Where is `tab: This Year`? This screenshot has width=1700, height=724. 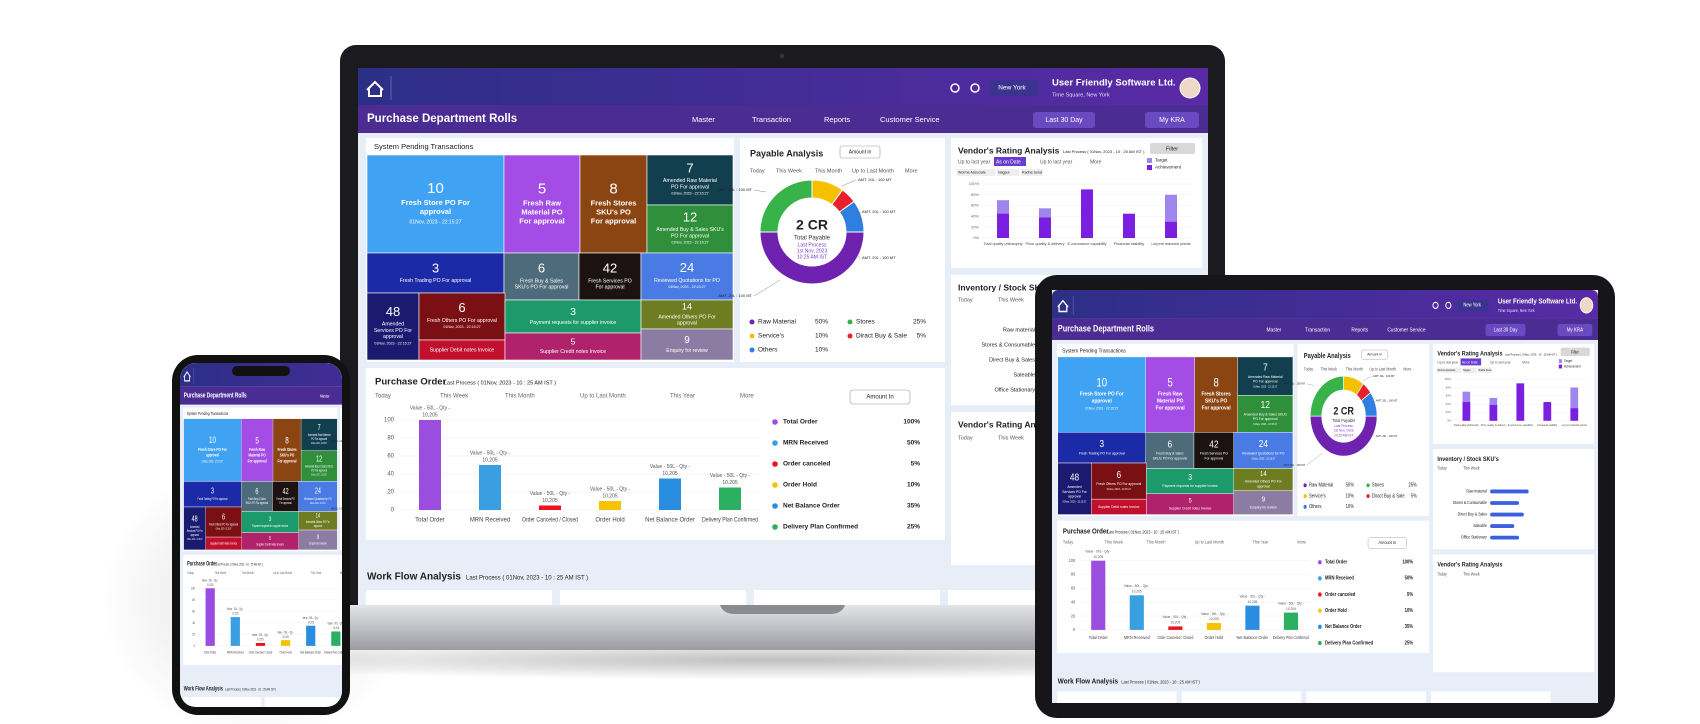 tab: This Year is located at coordinates (682, 397).